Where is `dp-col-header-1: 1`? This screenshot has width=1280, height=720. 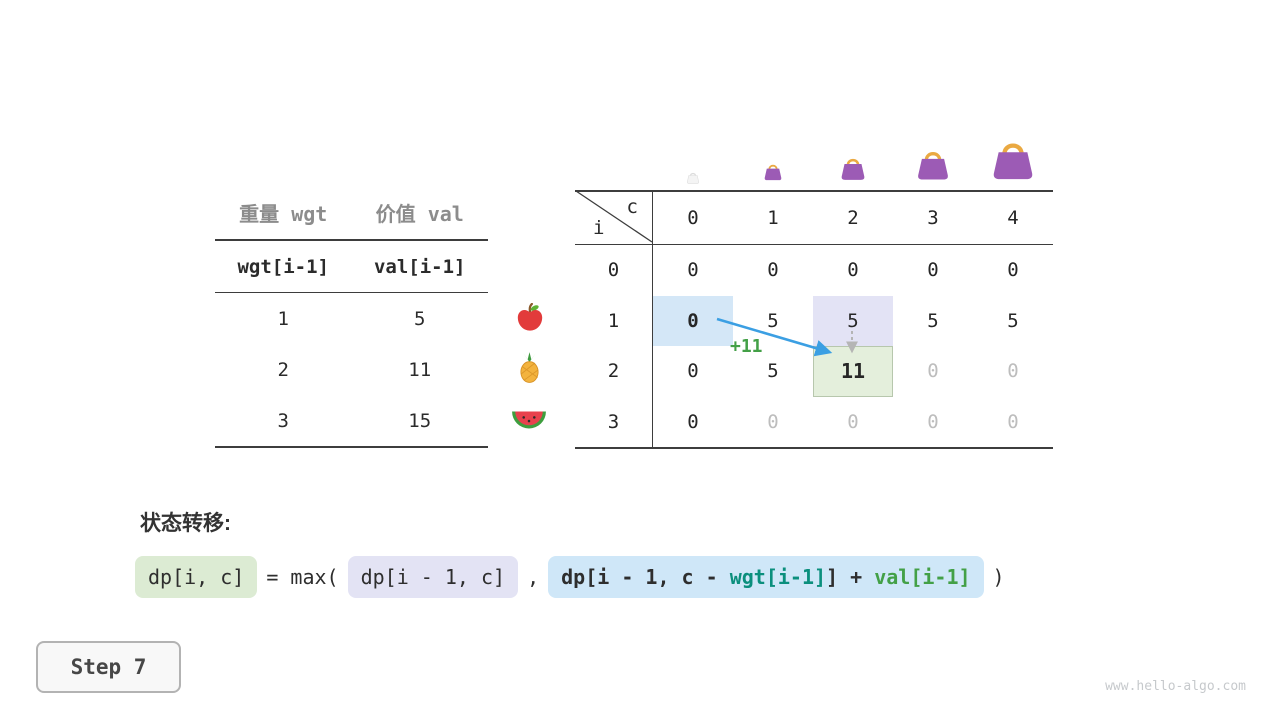
dp-col-header-1: 1 is located at coordinates (773, 218).